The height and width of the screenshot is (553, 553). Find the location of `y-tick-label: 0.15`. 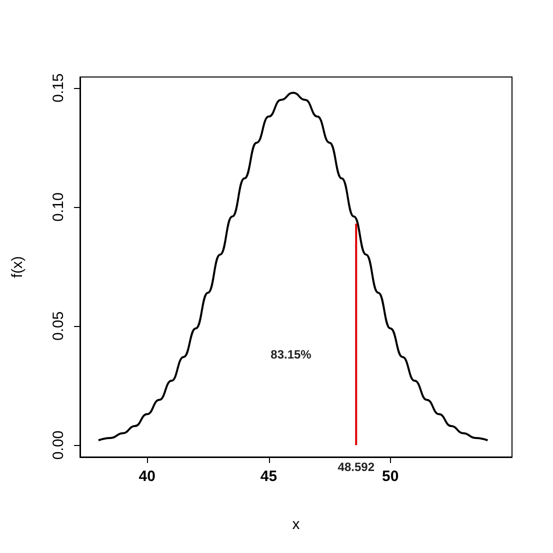

y-tick-label: 0.15 is located at coordinates (58, 88).